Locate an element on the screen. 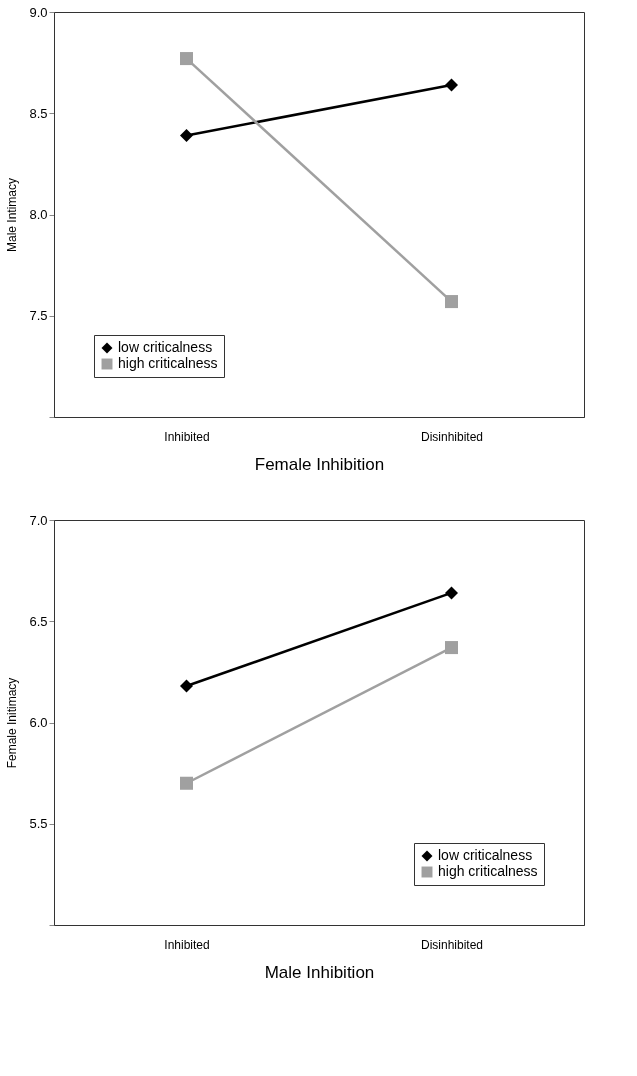 Image resolution: width=637 pixels, height=1076 pixels. y-axis-title: Male Intimacy is located at coordinates (12, 215).